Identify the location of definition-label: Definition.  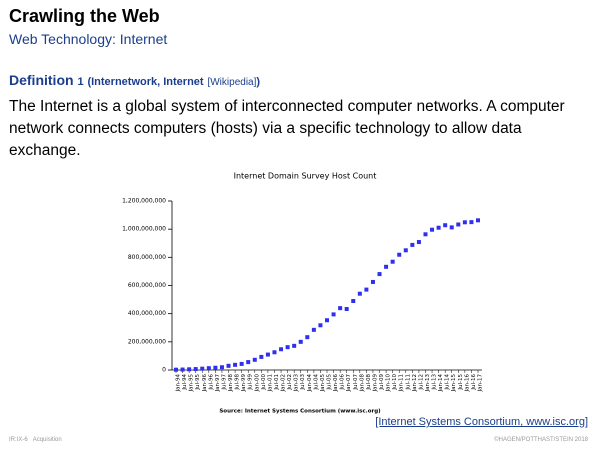
(41, 80).